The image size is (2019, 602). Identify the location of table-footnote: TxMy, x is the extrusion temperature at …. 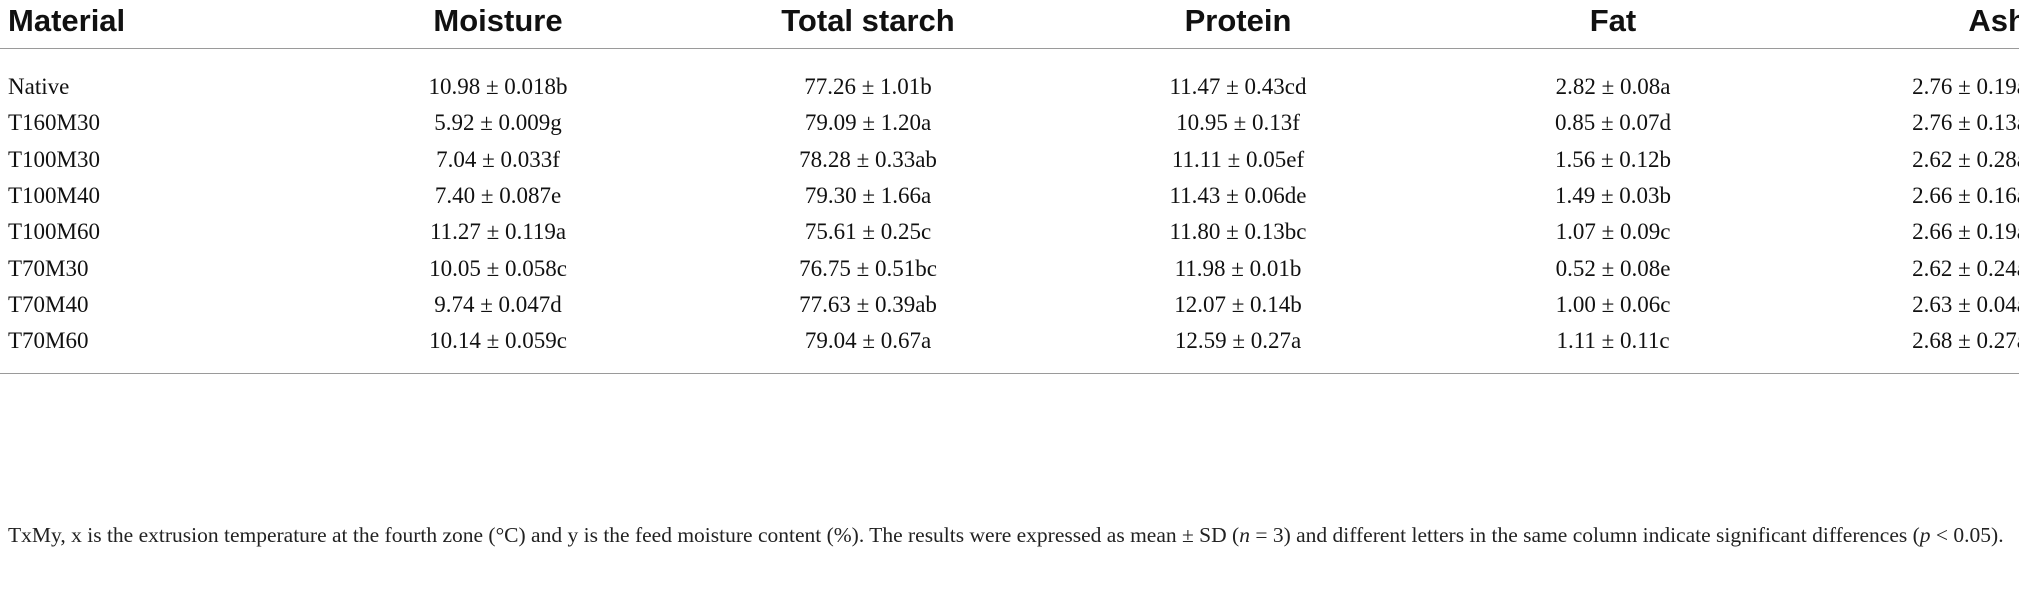
(1008, 535).